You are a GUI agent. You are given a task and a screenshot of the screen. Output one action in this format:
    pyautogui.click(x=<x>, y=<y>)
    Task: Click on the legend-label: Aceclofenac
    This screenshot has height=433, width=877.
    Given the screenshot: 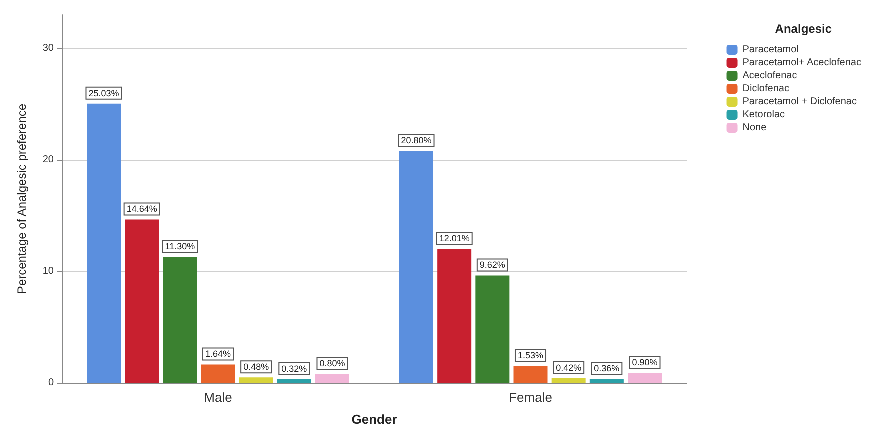 What is the action you would take?
    pyautogui.click(x=770, y=76)
    